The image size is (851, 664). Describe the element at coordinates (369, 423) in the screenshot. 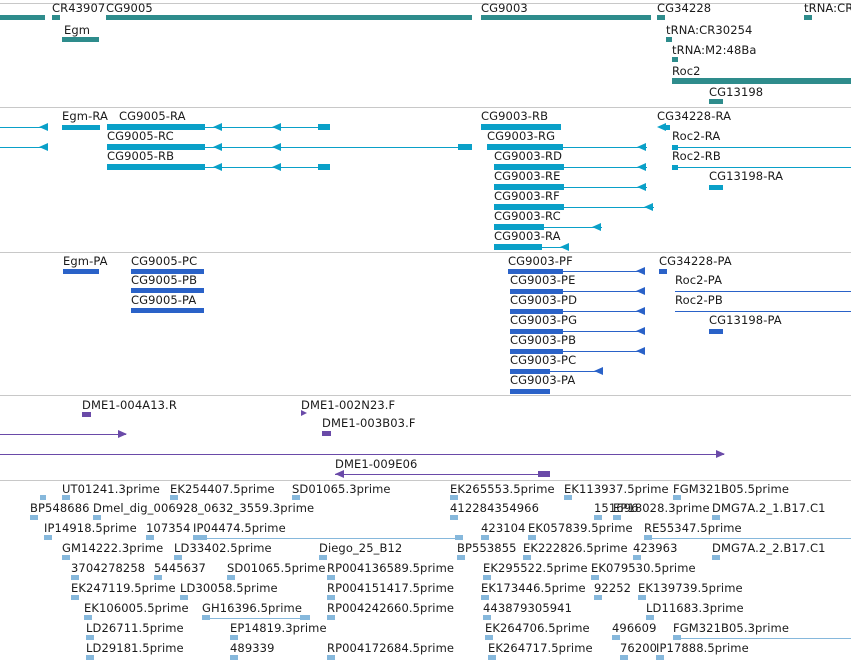

I see `clone-label: DME1-003B03.F` at that location.